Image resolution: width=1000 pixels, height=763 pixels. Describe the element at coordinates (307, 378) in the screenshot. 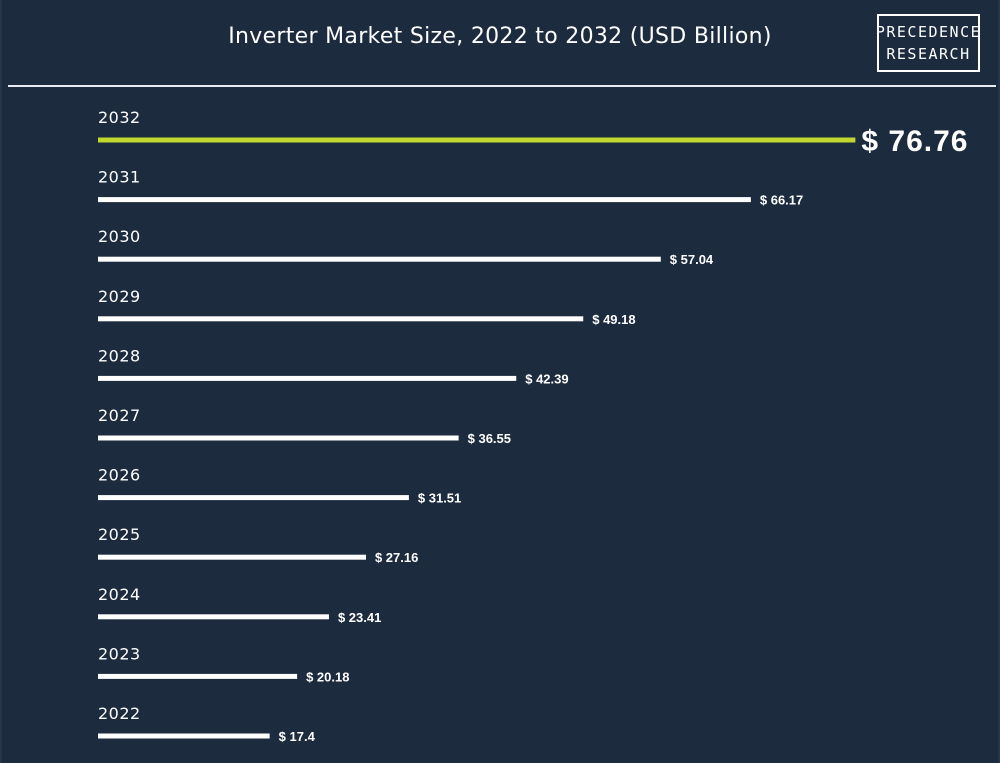

I see `bar-2028` at that location.